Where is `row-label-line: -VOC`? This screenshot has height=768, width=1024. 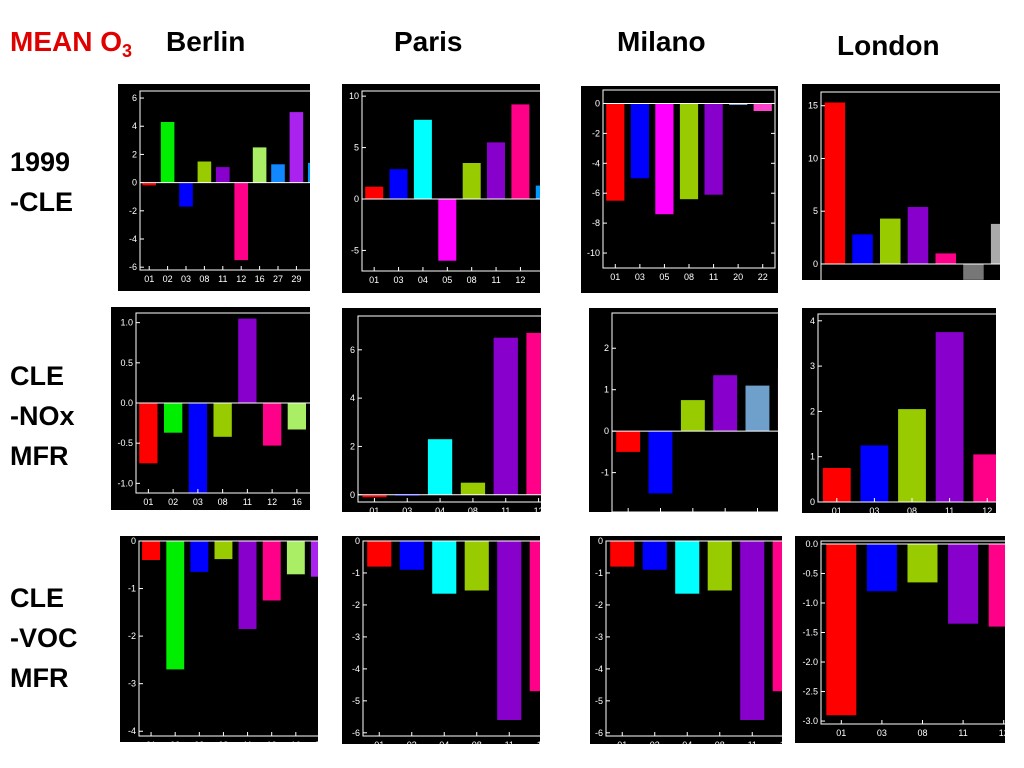
row-label-line: -VOC is located at coordinates (44, 638).